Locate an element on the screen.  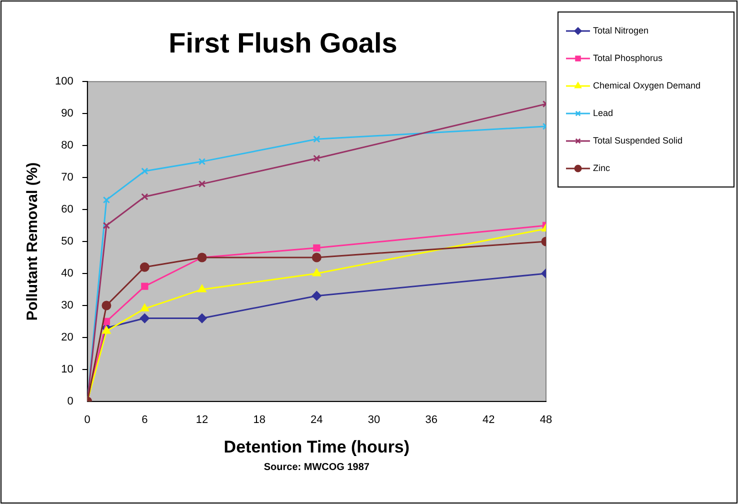
y-axis-title: Pollutant Removal (%) is located at coordinates (33, 241).